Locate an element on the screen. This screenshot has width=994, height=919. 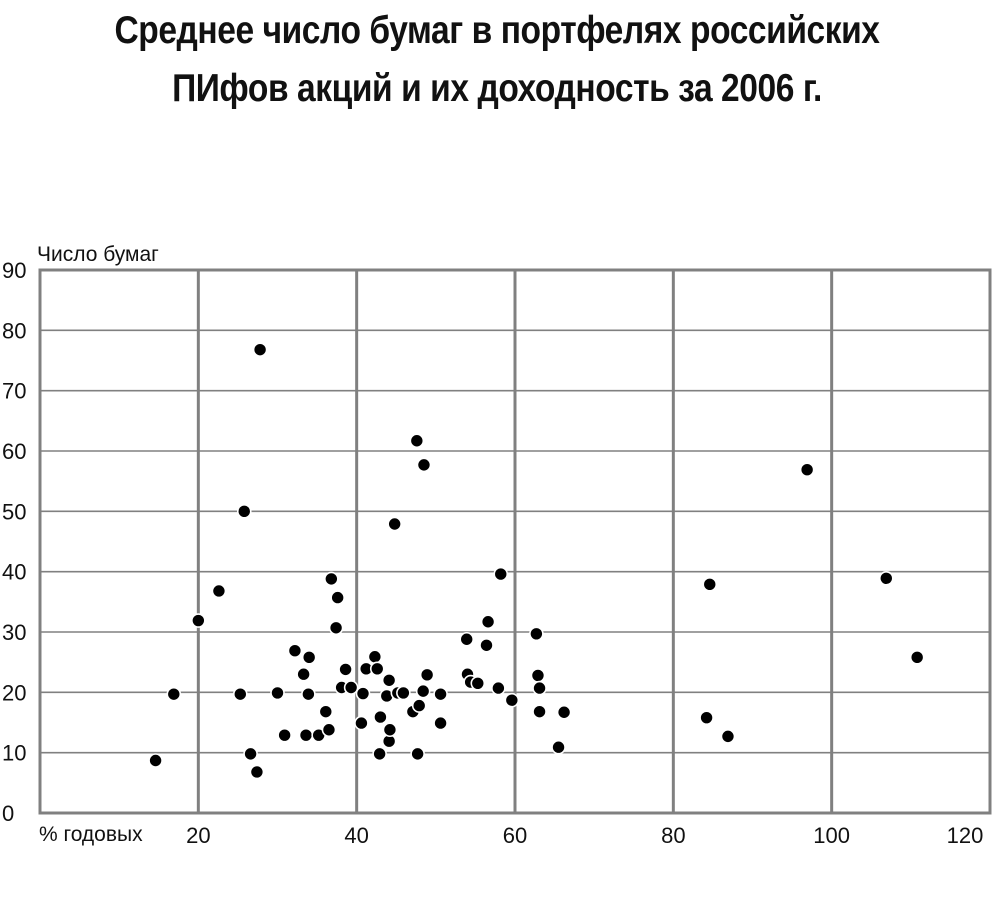
y-tick-label: 40 is located at coordinates (14, 572).